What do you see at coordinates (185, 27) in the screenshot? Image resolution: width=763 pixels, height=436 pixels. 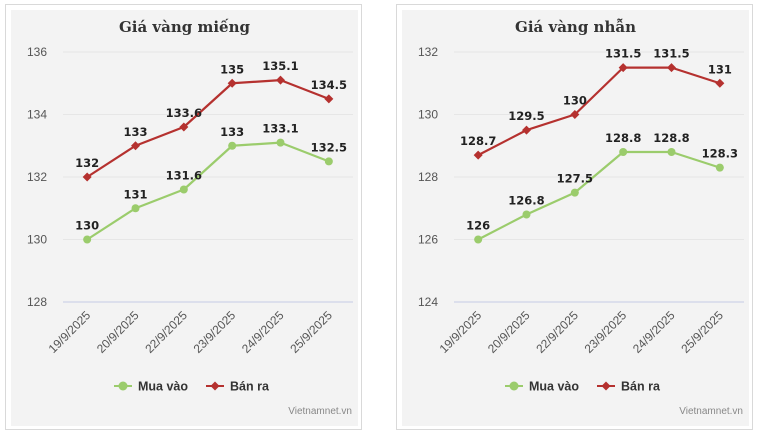 I see `chart-title: Giá vàng miếng` at bounding box center [185, 27].